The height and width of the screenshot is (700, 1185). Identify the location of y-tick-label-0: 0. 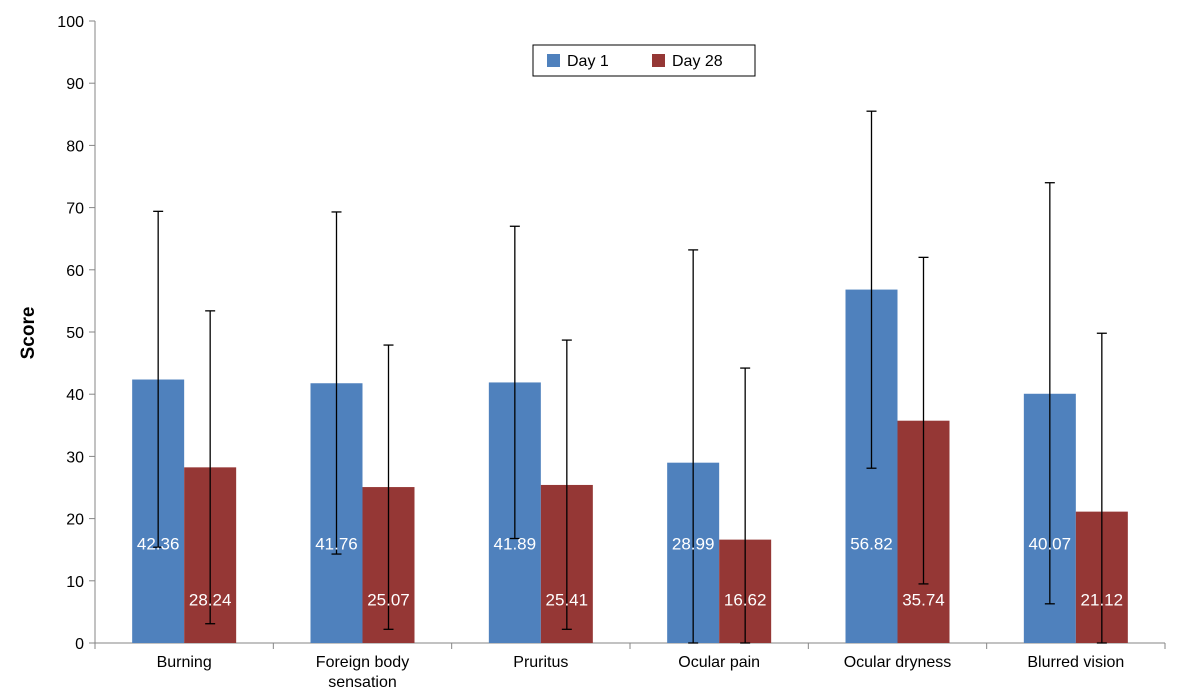
(79, 644).